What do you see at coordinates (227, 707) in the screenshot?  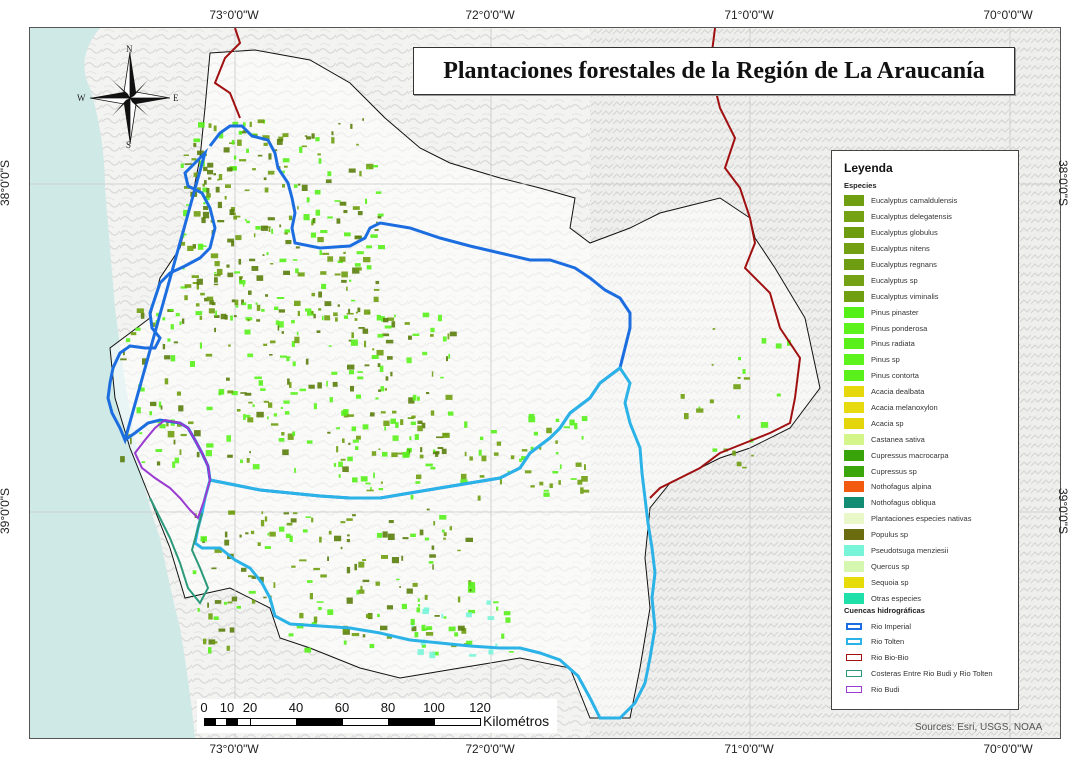 I see `scale-label-10: 10` at bounding box center [227, 707].